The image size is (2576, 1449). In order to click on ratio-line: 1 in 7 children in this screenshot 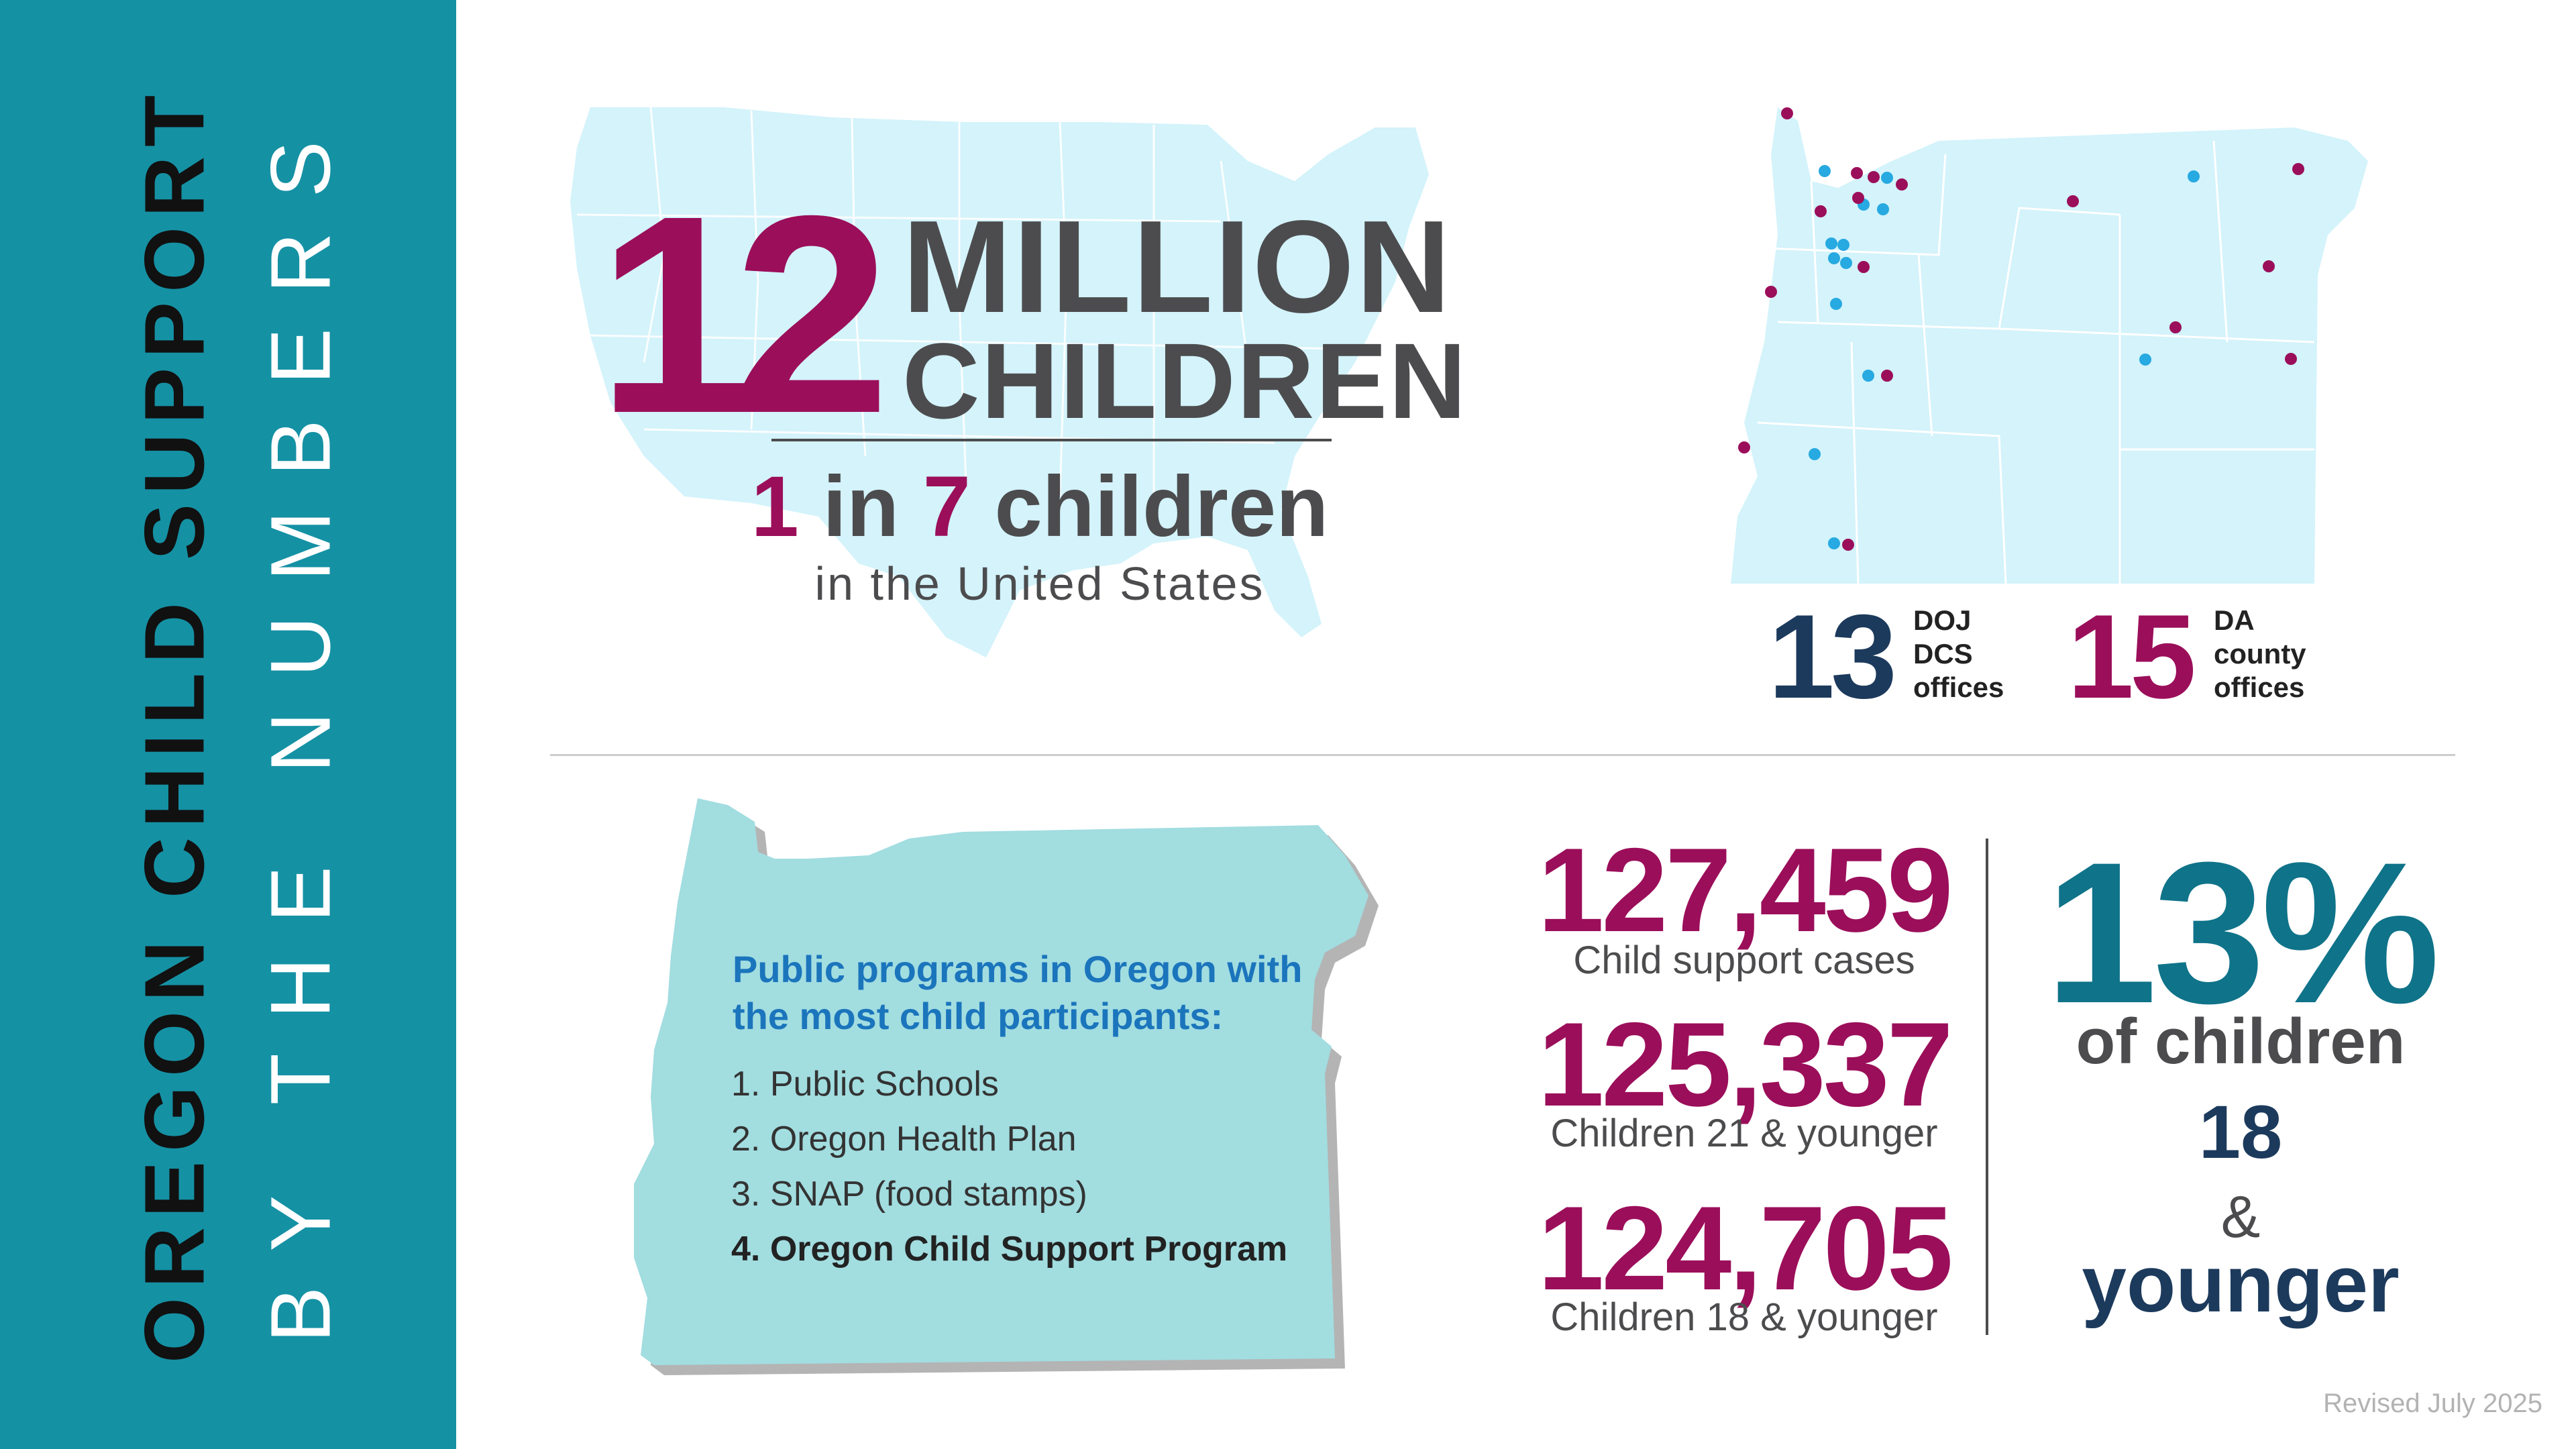, I will do `click(1039, 507)`.